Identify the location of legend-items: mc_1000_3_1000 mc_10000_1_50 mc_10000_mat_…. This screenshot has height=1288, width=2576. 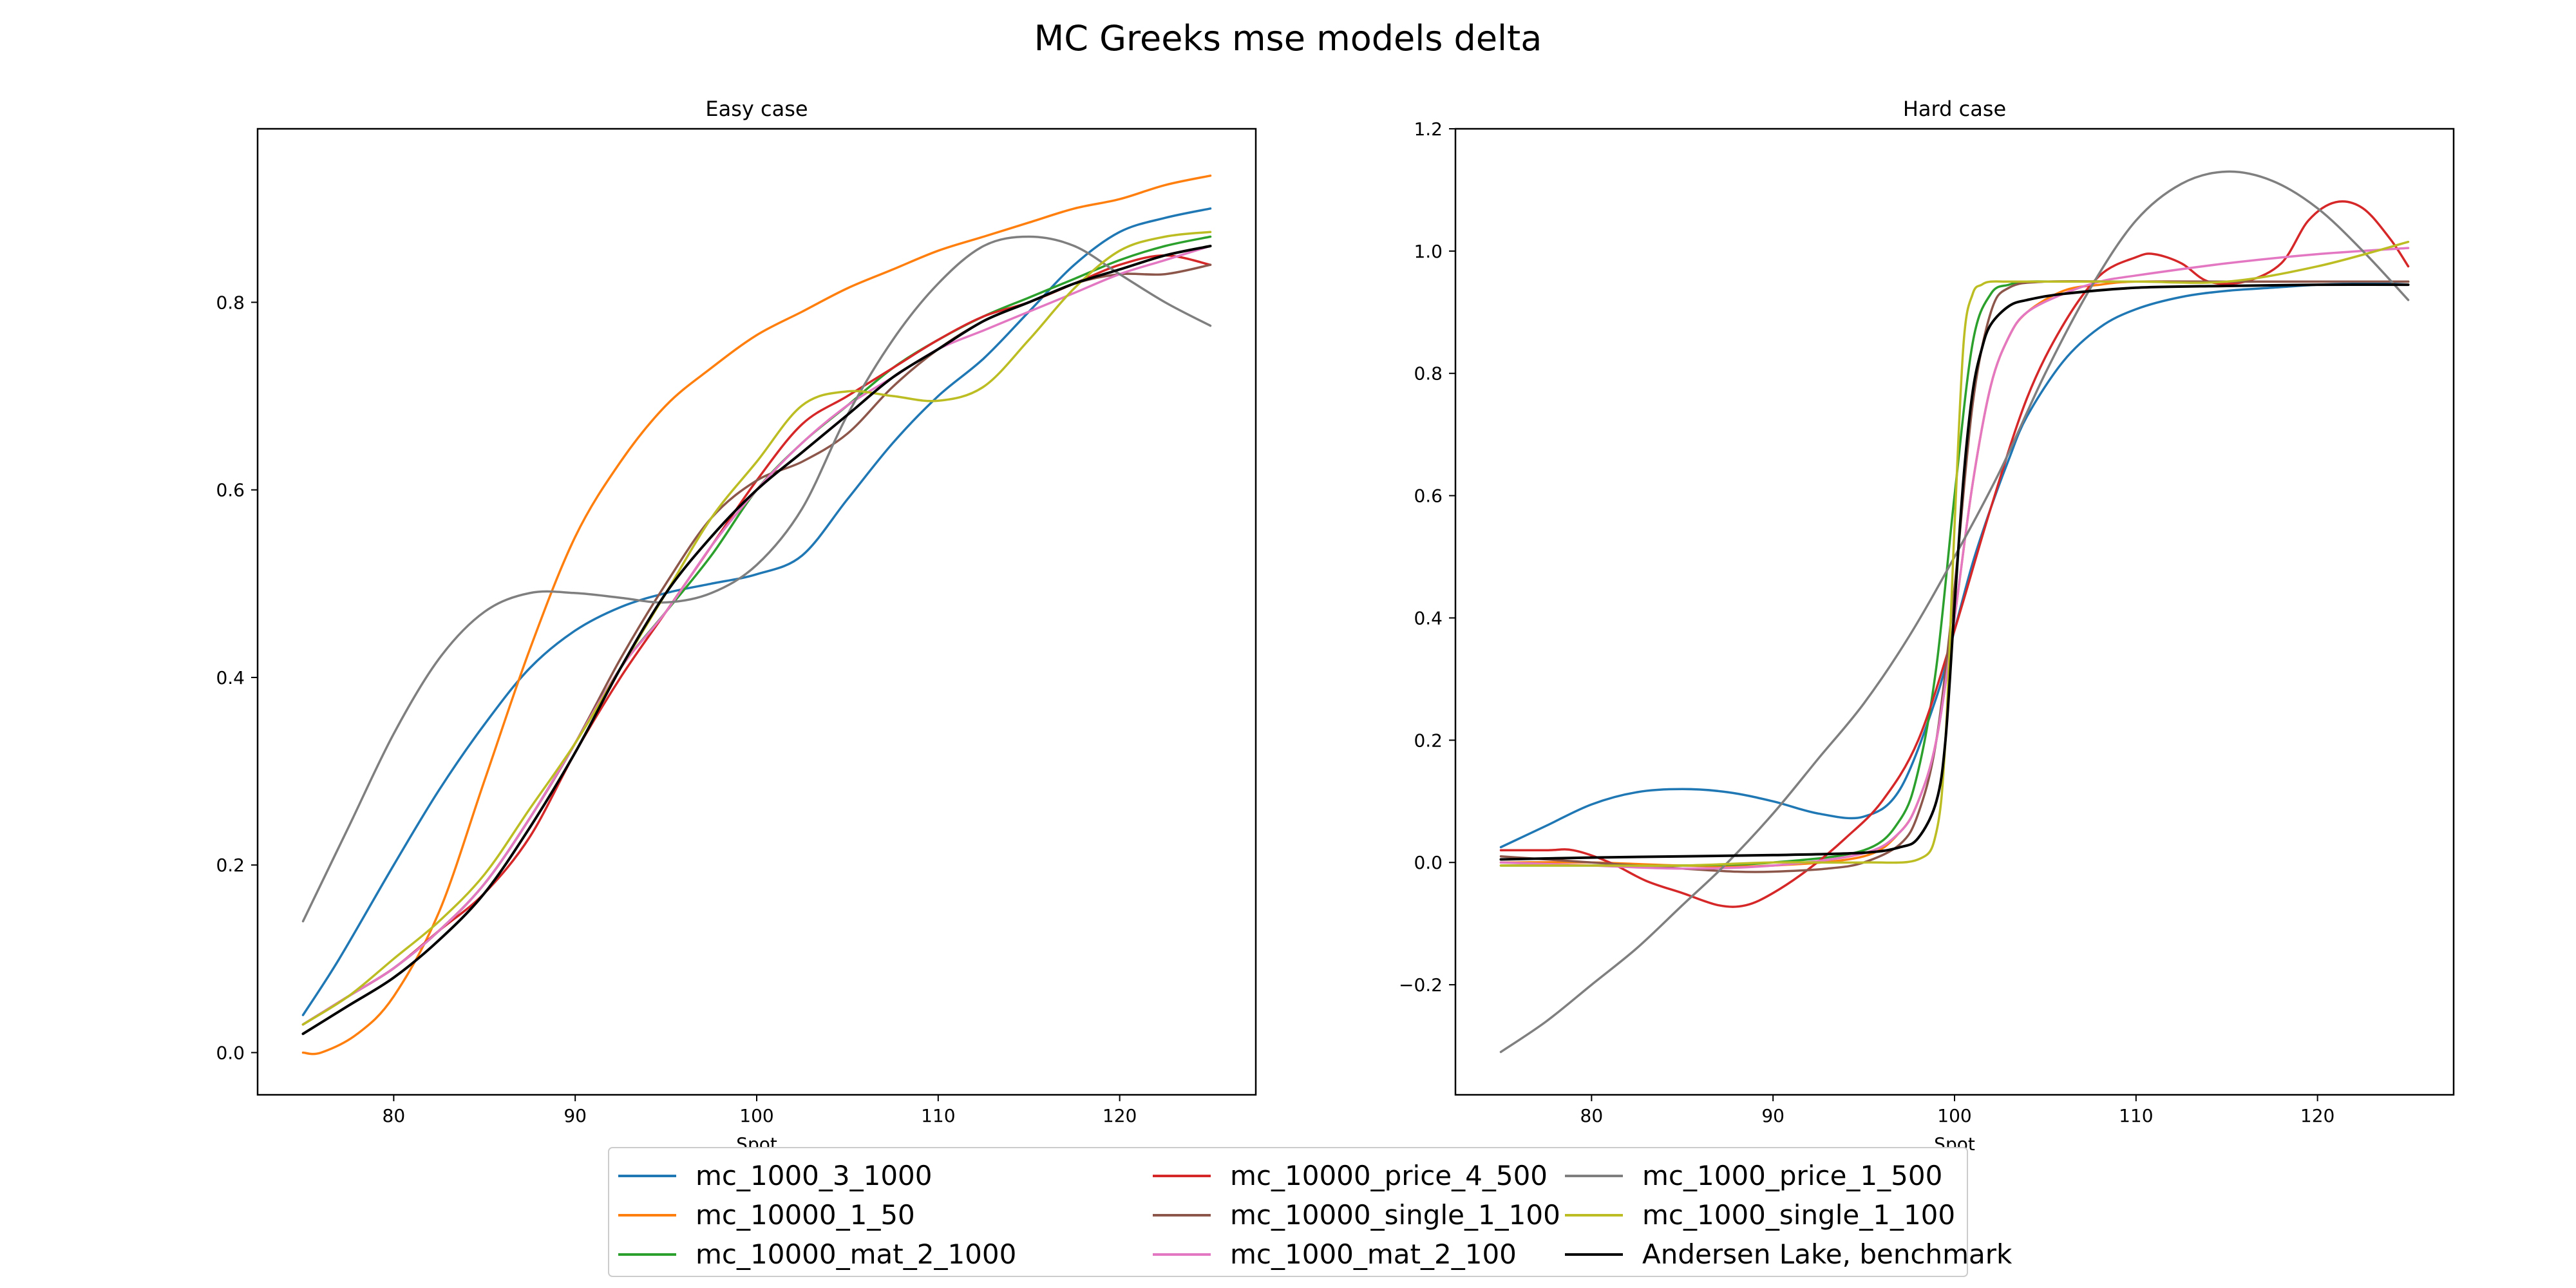
(1315, 1215).